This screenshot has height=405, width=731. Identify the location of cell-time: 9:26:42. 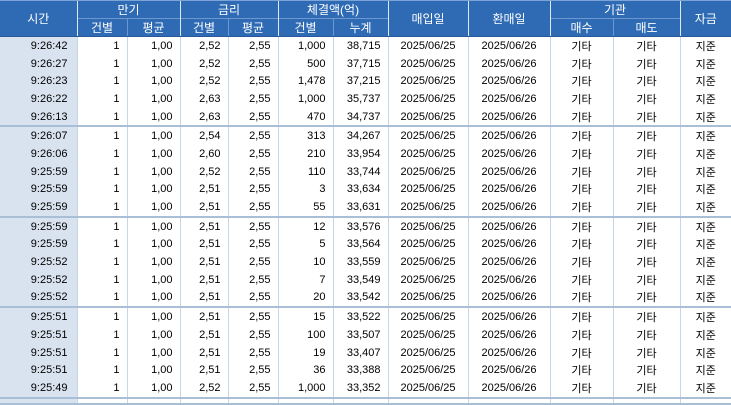
(38, 45).